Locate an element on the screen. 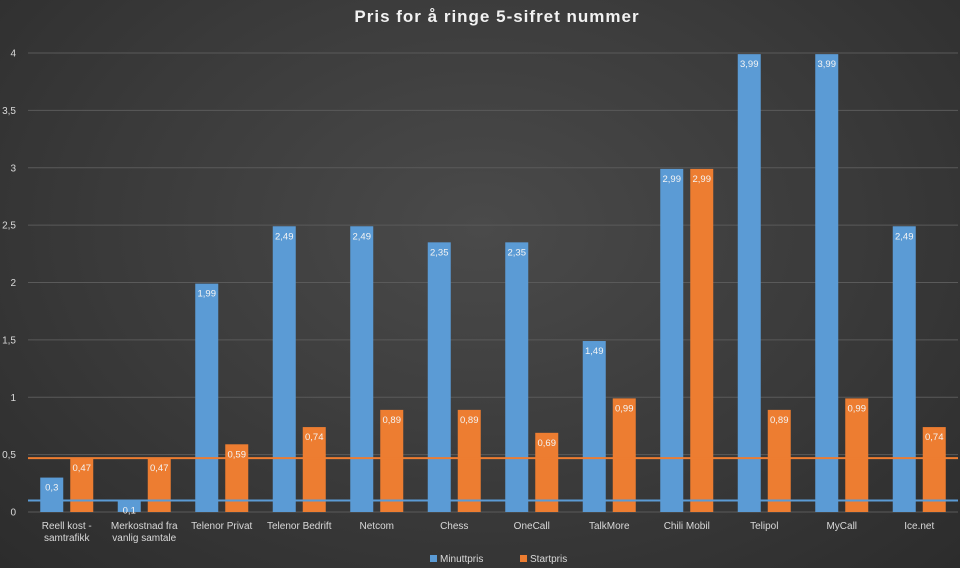 This screenshot has width=960, height=568. y-tick-label: 1,5 is located at coordinates (9, 340).